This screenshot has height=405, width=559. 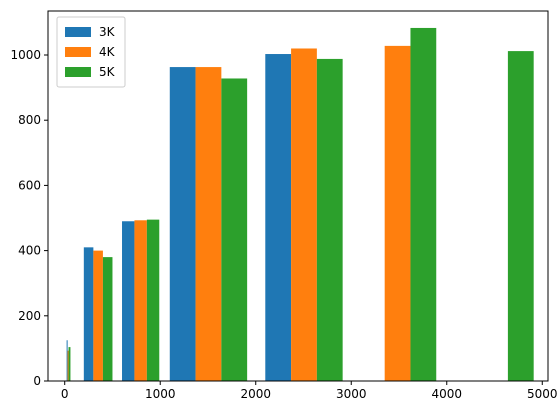 I want to click on legend-swatch-5K, so click(x=78, y=72).